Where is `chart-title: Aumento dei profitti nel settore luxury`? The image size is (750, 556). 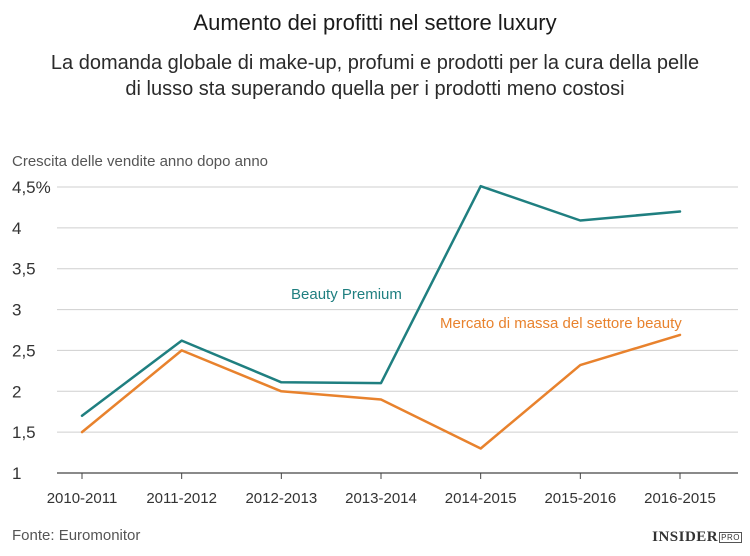 chart-title: Aumento dei profitti nel settore luxury is located at coordinates (375, 22).